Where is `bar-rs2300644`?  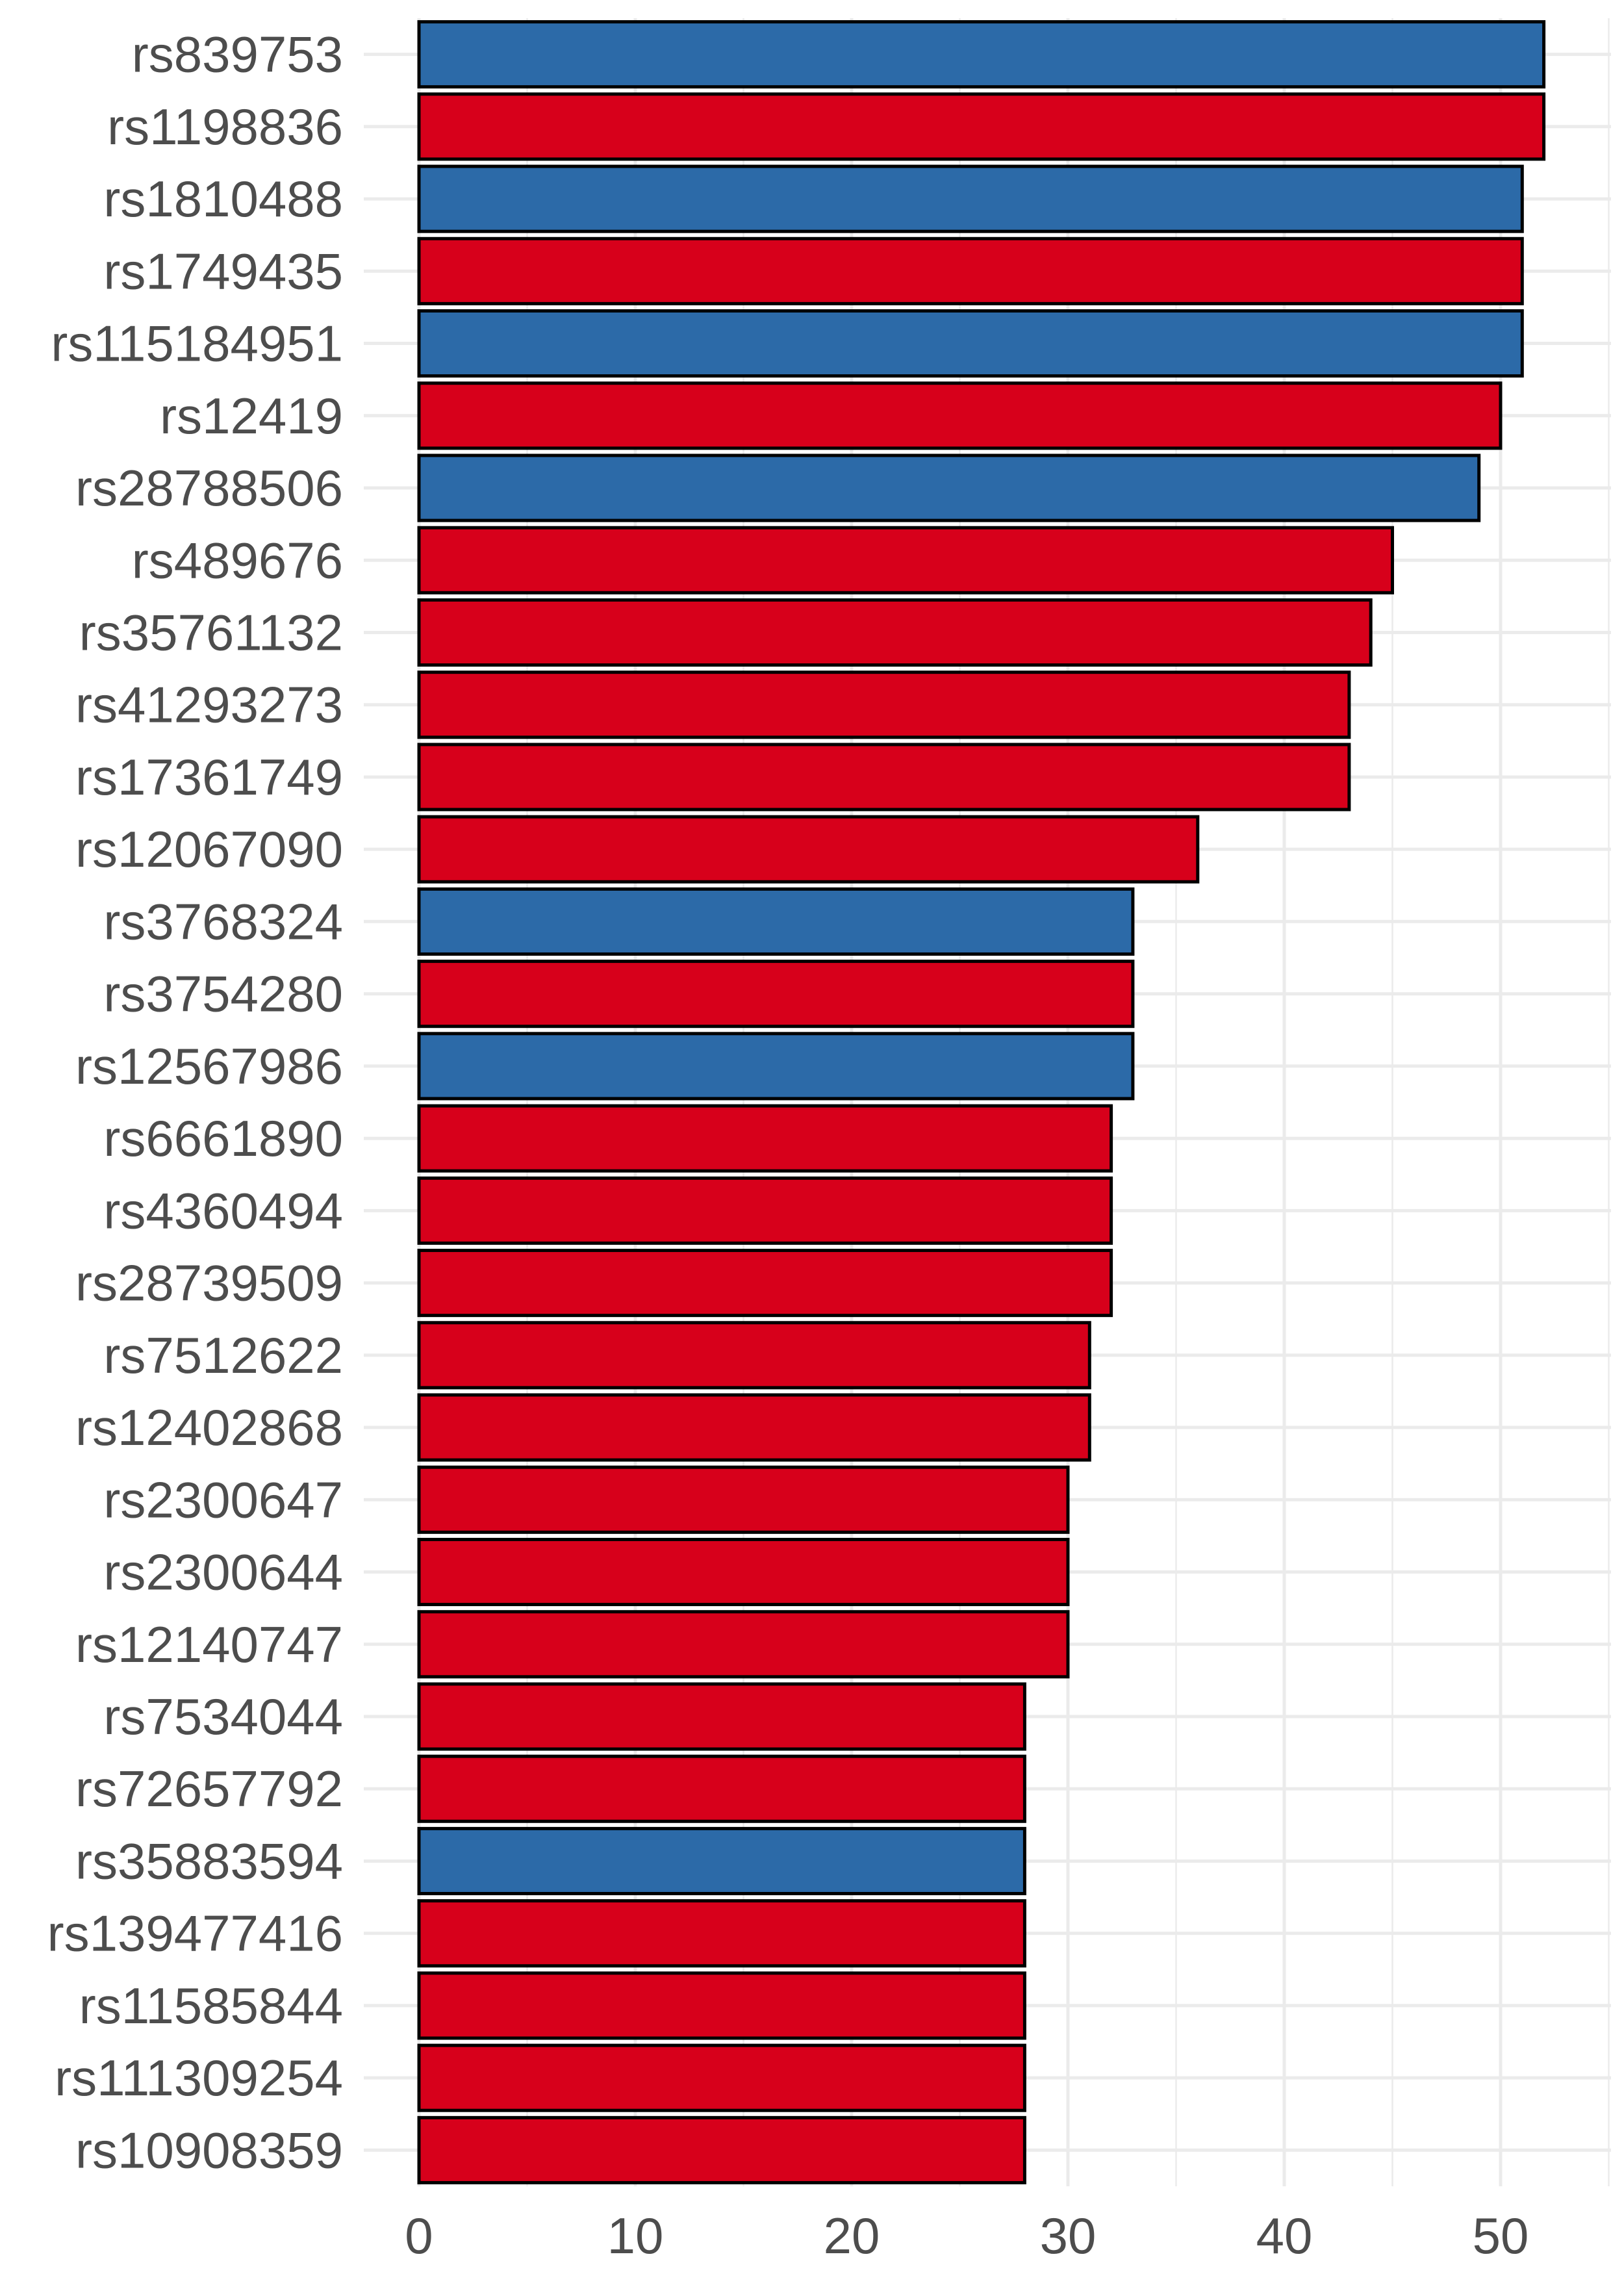
bar-rs2300644 is located at coordinates (743, 1572).